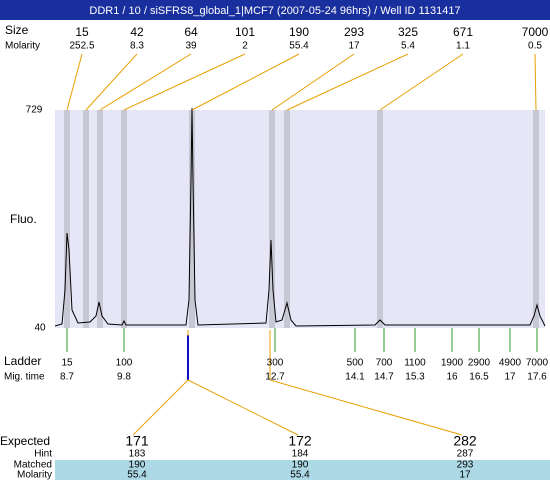 The width and height of the screenshot is (550, 480). Describe the element at coordinates (191, 46) in the screenshot. I see `peak-molarity: 39` at that location.